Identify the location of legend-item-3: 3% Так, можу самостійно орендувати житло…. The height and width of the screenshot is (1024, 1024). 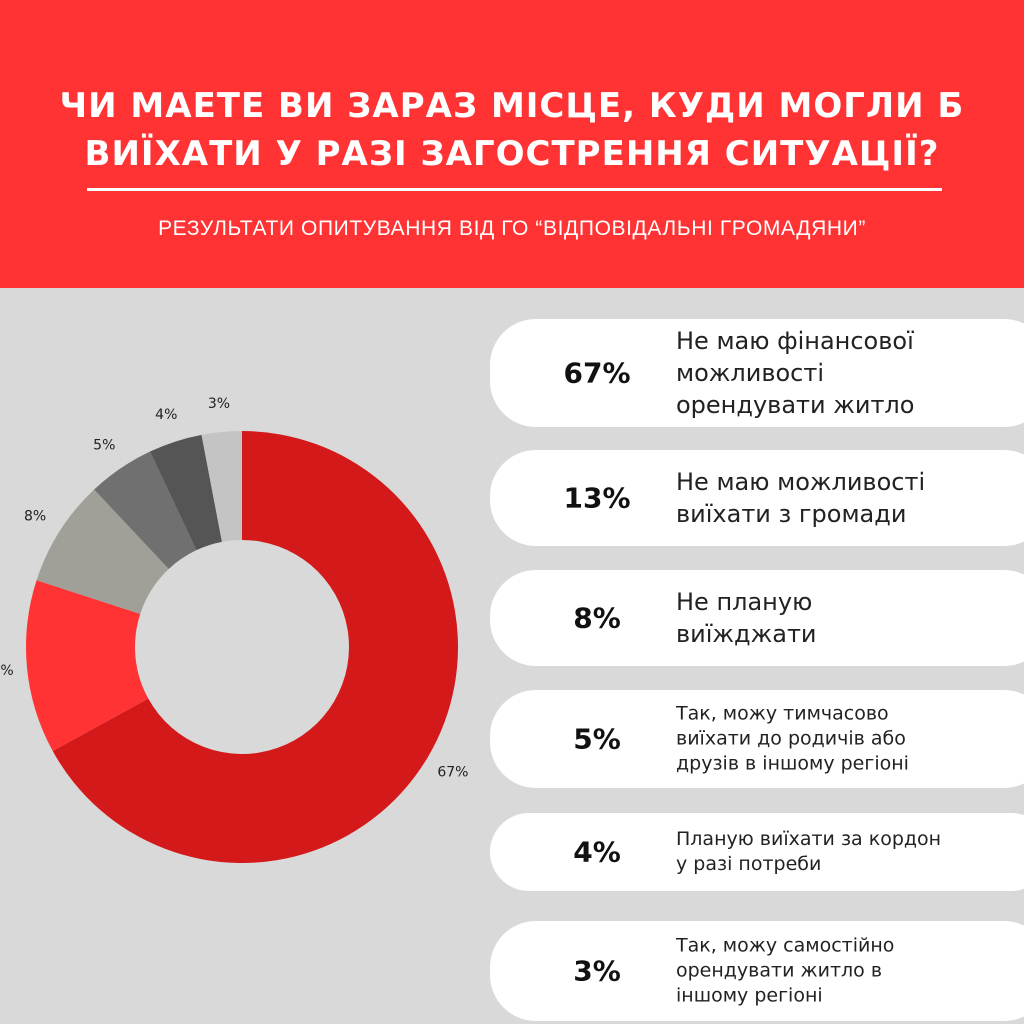
(757, 971).